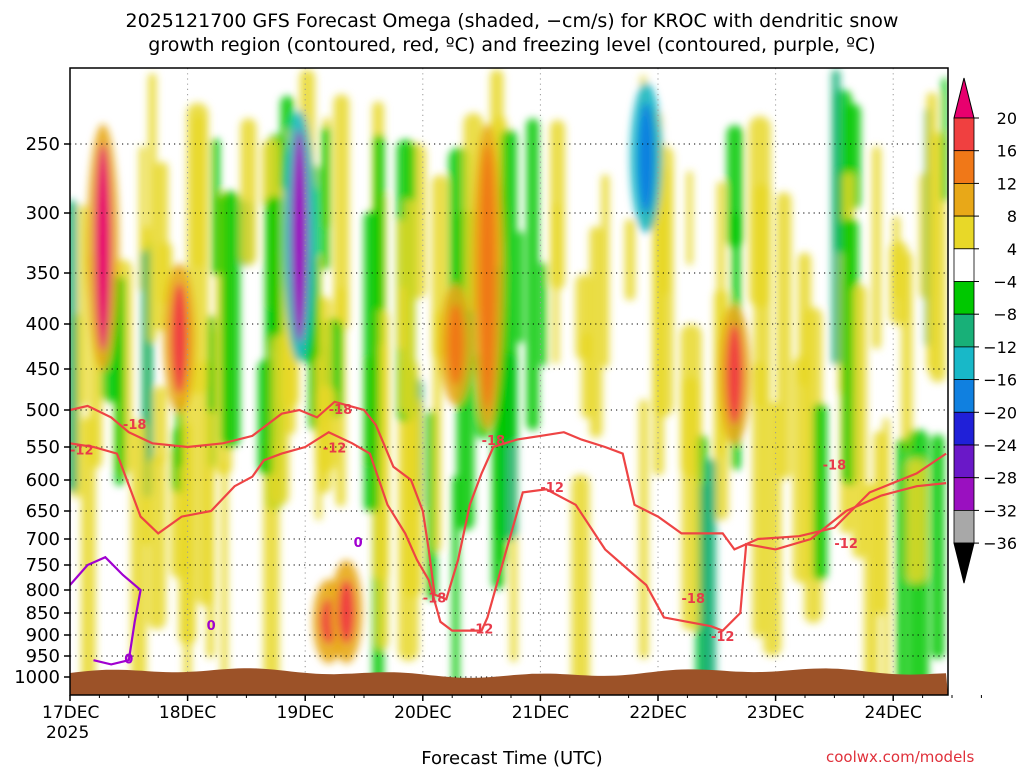  I want to click on x-tick-label: 21DEC, so click(540, 713).